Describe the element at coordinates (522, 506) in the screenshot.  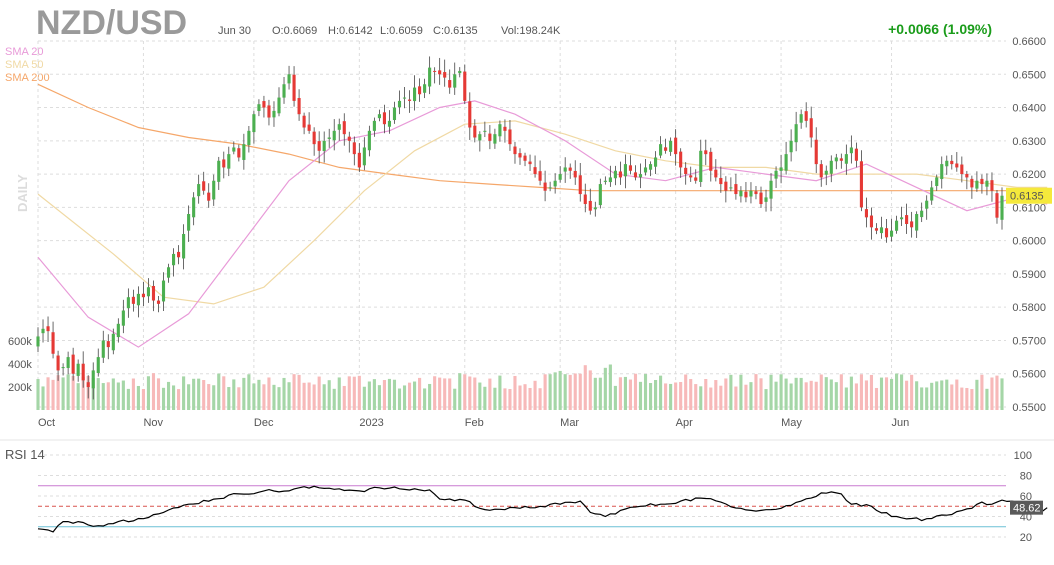
I see `rsi-levels` at that location.